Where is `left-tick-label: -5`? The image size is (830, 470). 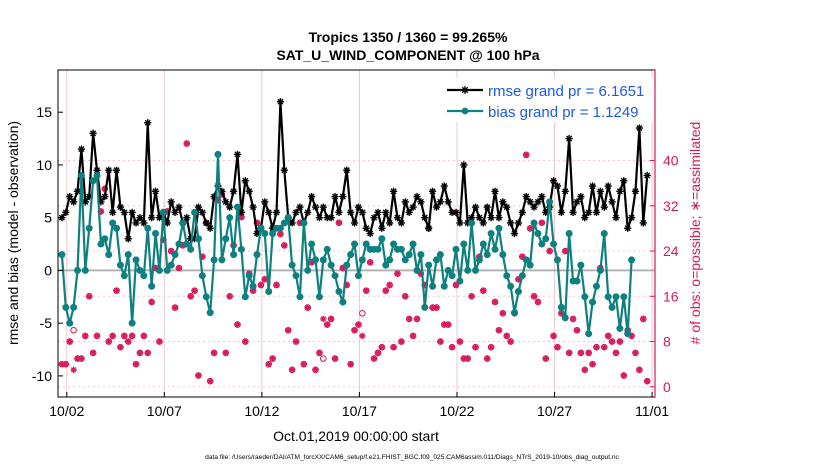
left-tick-label: -5 is located at coordinates (46, 323).